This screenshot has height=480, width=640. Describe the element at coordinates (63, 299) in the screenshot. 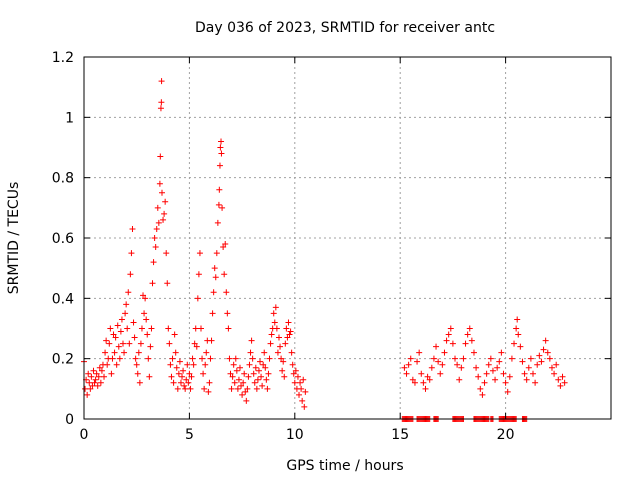

I see `y-tick-label: 0.4` at that location.